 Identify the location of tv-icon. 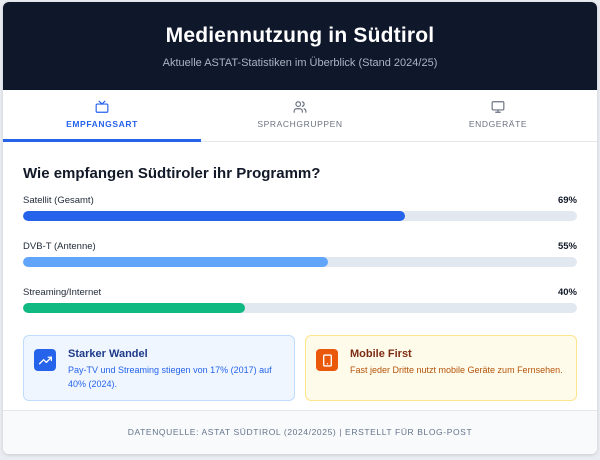
(102, 106).